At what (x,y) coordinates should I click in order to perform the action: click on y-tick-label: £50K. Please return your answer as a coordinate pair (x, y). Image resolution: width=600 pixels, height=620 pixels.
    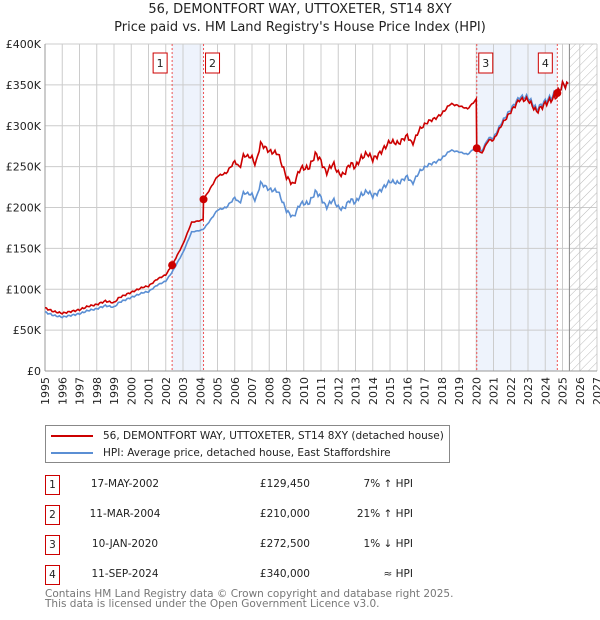
    Looking at the image, I should click on (27, 330).